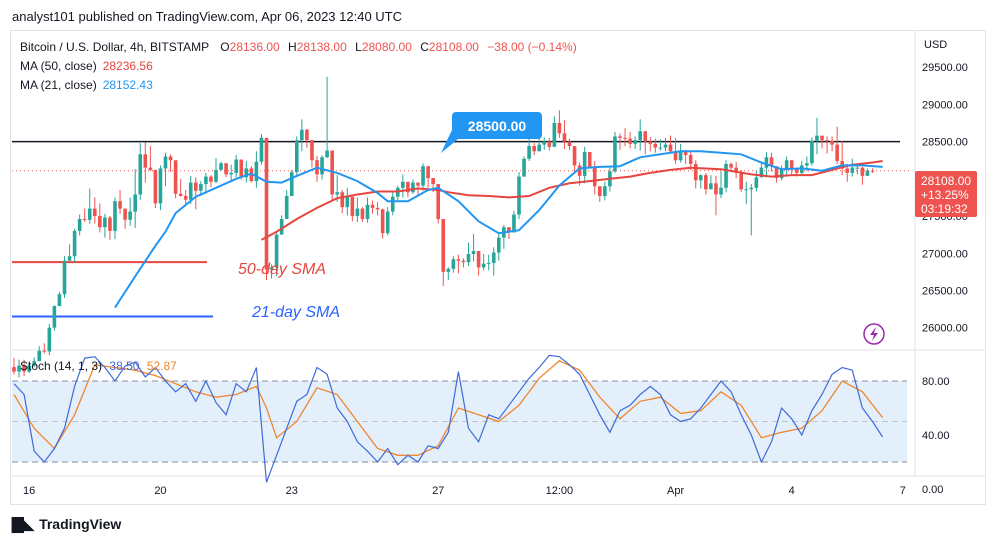  What do you see at coordinates (491, 132) in the screenshot?
I see `resistance-callout: 28500.00` at bounding box center [491, 132].